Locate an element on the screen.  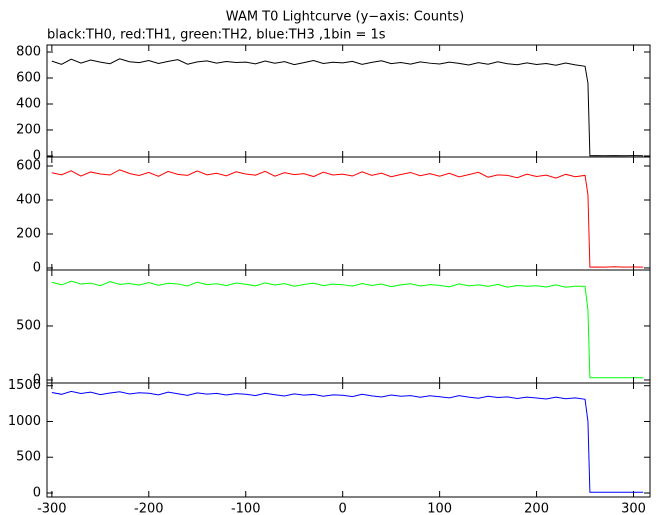
x-tick-label: -200 is located at coordinates (149, 508).